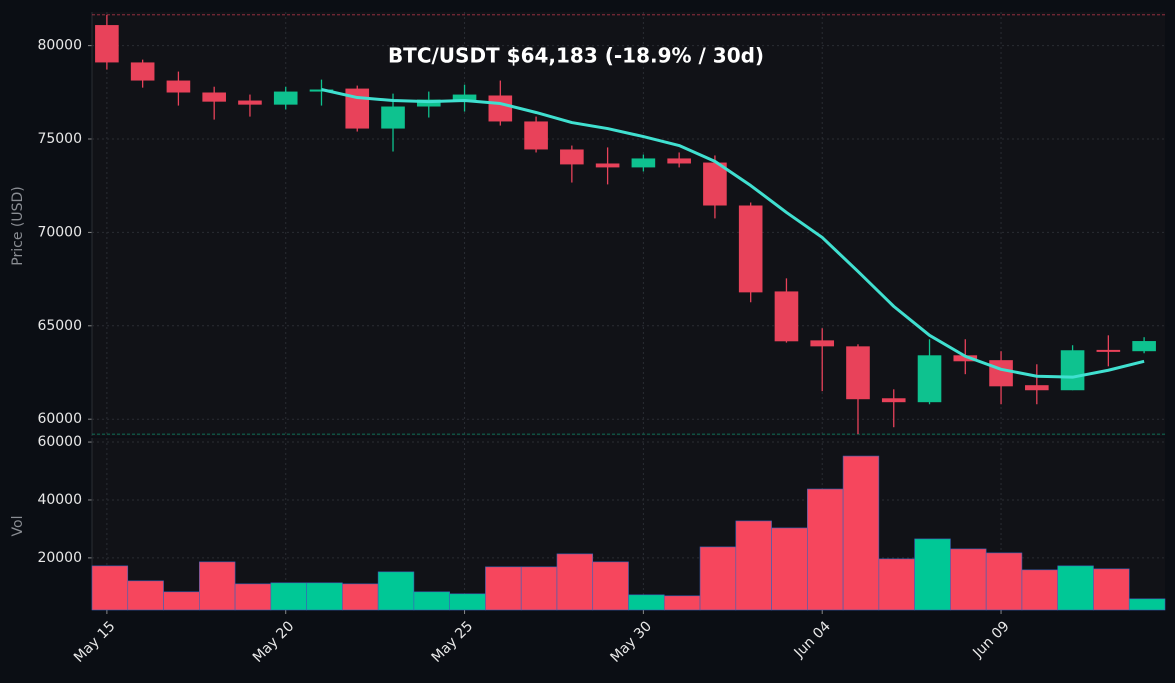 The width and height of the screenshot is (1175, 683). I want to click on y-tick-label: 65000, so click(59, 326).